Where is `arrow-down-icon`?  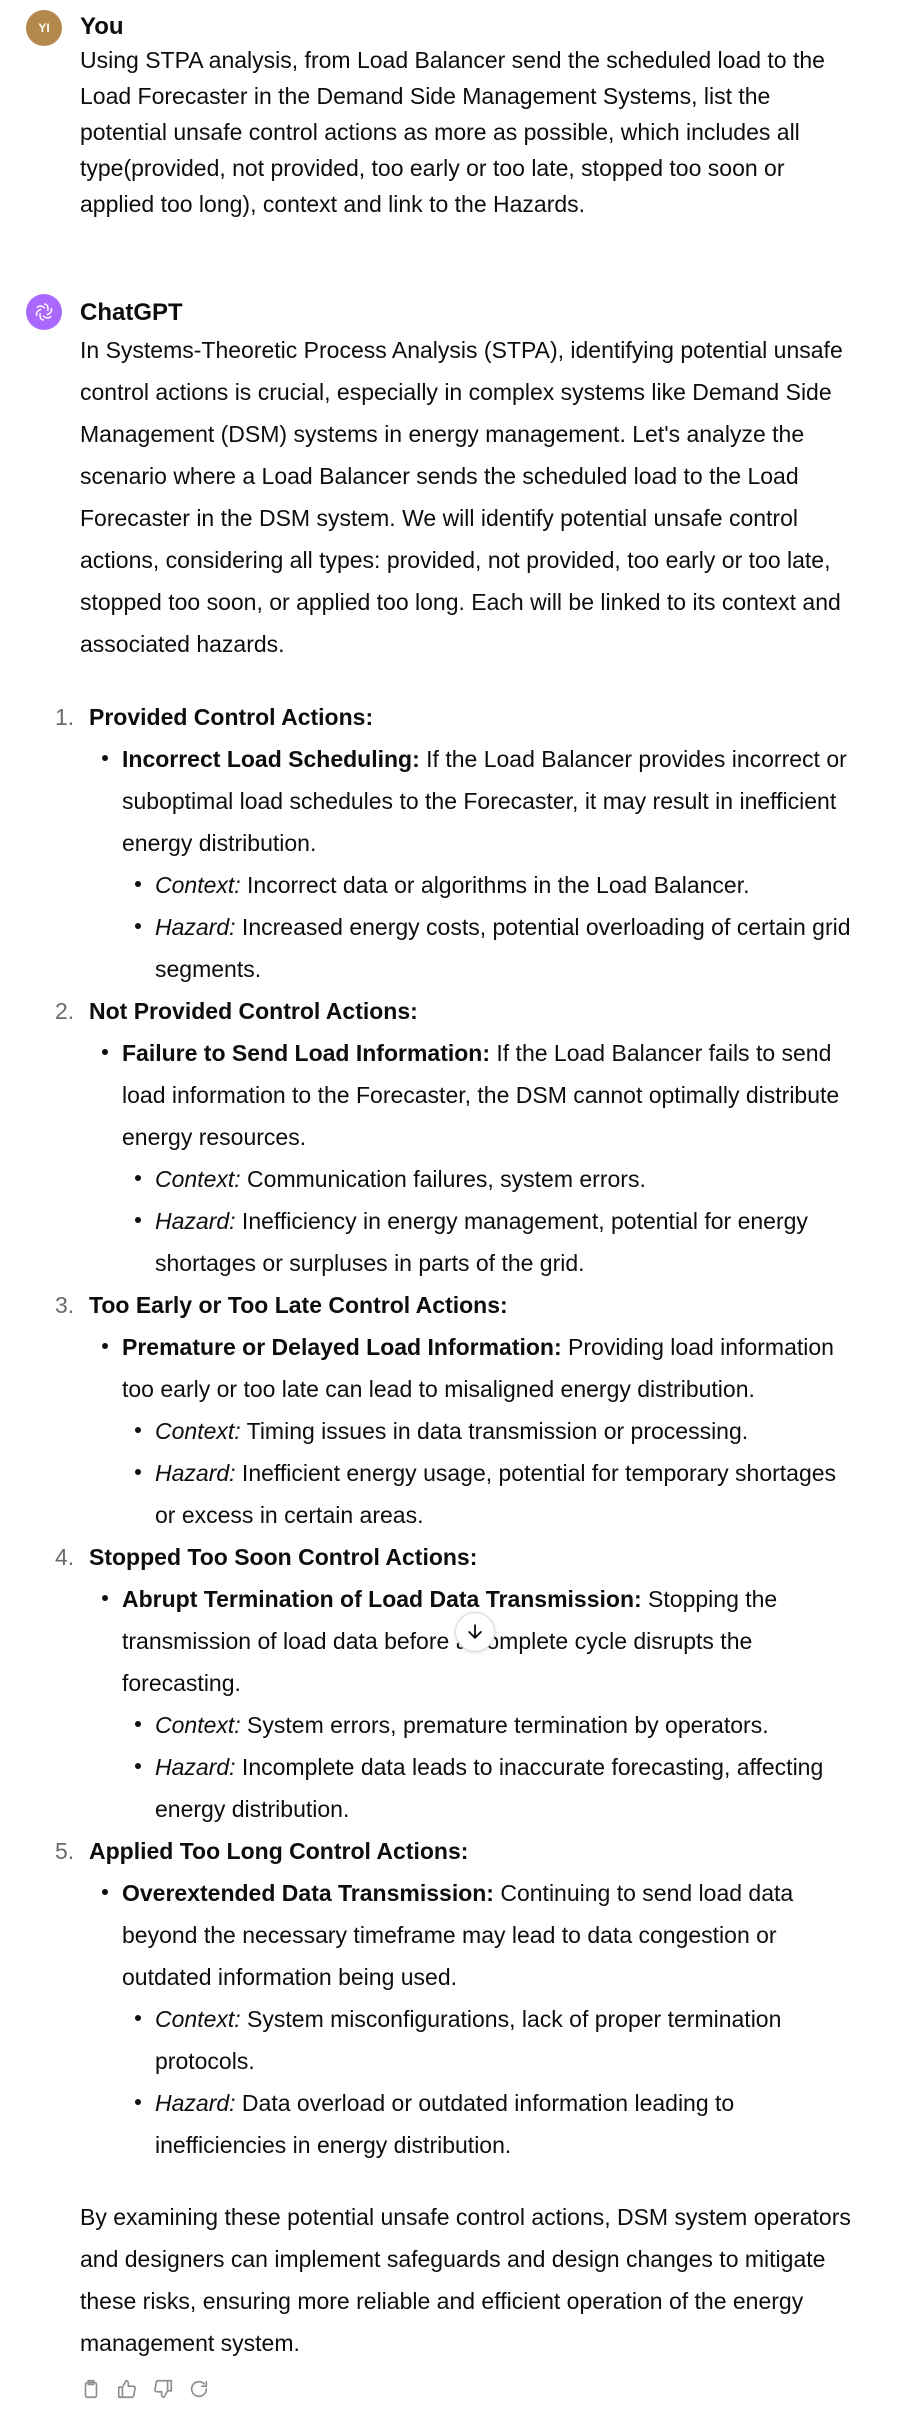
arrow-down-icon is located at coordinates (475, 1631).